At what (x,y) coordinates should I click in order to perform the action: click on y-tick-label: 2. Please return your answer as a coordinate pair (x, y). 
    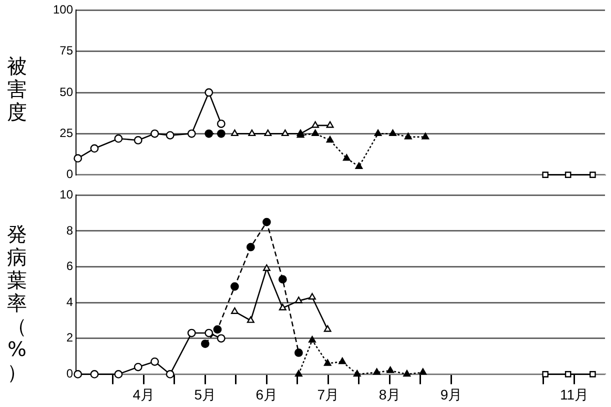
    Looking at the image, I should click on (70, 337).